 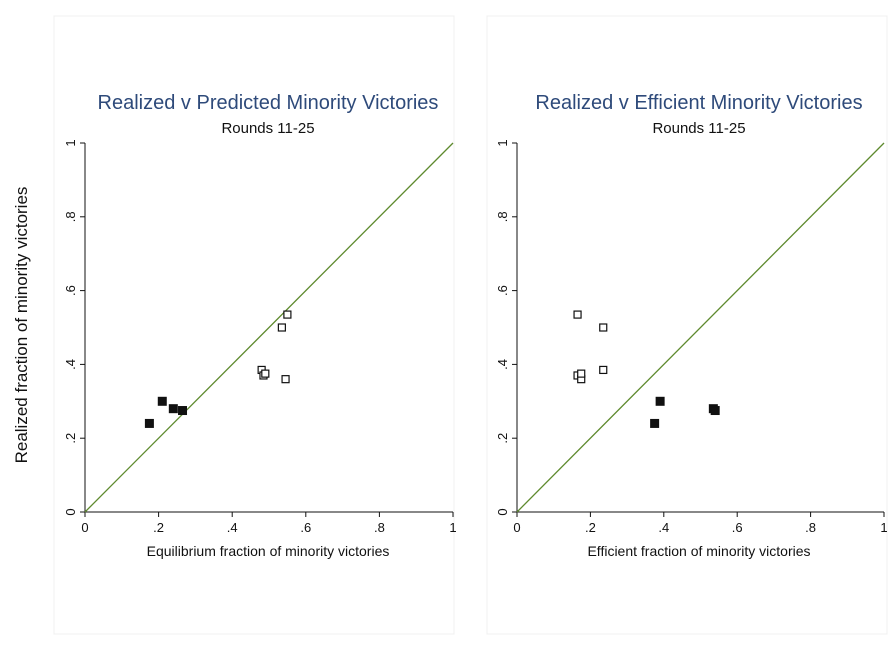 What do you see at coordinates (698, 128) in the screenshot?
I see `right-chart-subtitle: Rounds 11-25` at bounding box center [698, 128].